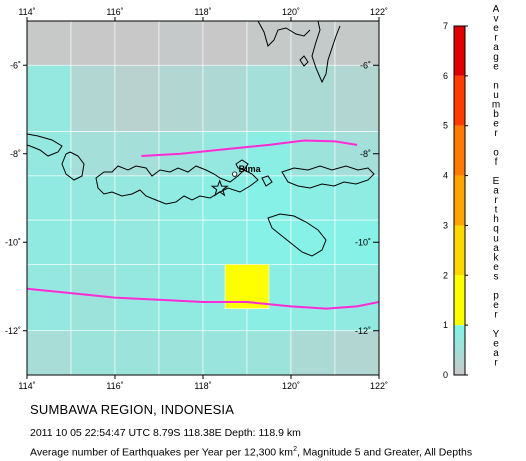 The width and height of the screenshot is (526, 461). What do you see at coordinates (384, 452) in the screenshot?
I see `rate-note-suffix: , Magnitude 5 and Greater, All Depths` at bounding box center [384, 452].